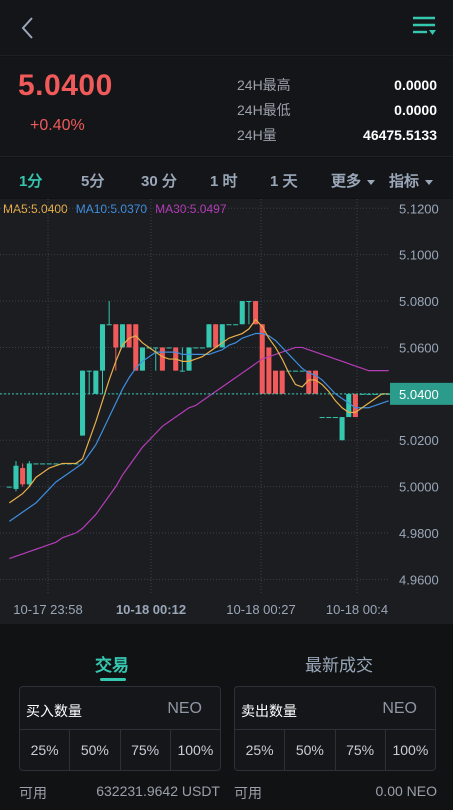  What do you see at coordinates (113, 679) in the screenshot?
I see `active-tab-indicator` at bounding box center [113, 679].